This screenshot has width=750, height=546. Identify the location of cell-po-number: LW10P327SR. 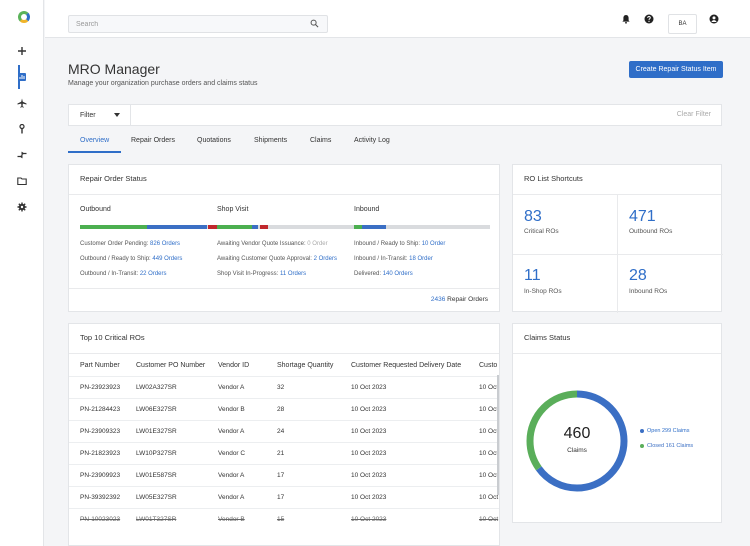
(156, 453).